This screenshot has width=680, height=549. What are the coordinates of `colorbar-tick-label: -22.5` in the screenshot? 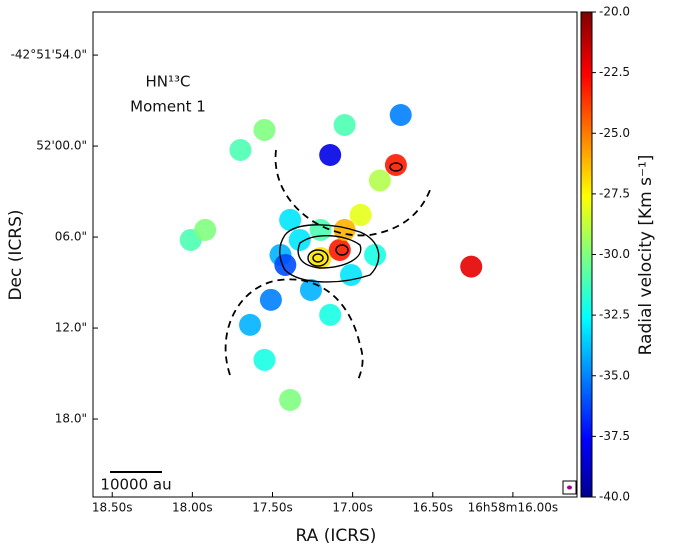 It's located at (614, 72).